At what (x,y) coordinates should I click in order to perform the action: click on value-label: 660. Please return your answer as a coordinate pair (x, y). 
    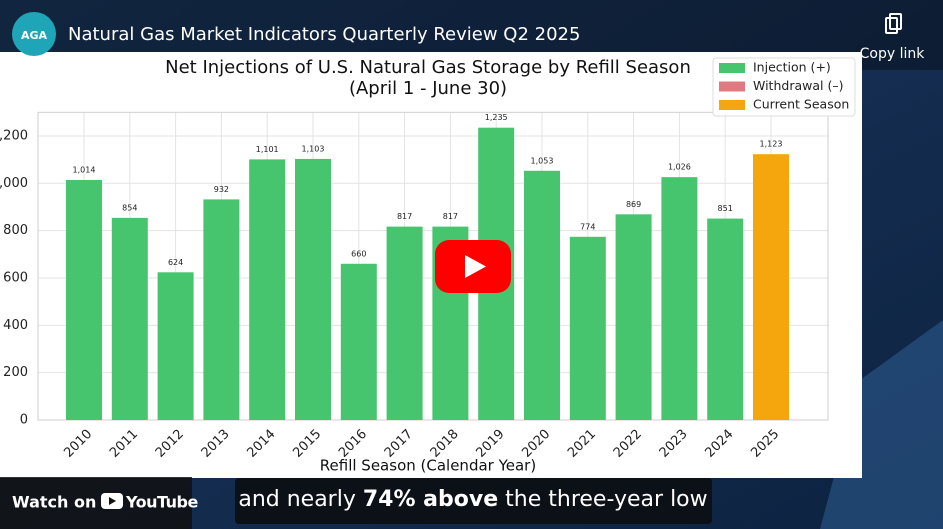
    Looking at the image, I should click on (358, 253).